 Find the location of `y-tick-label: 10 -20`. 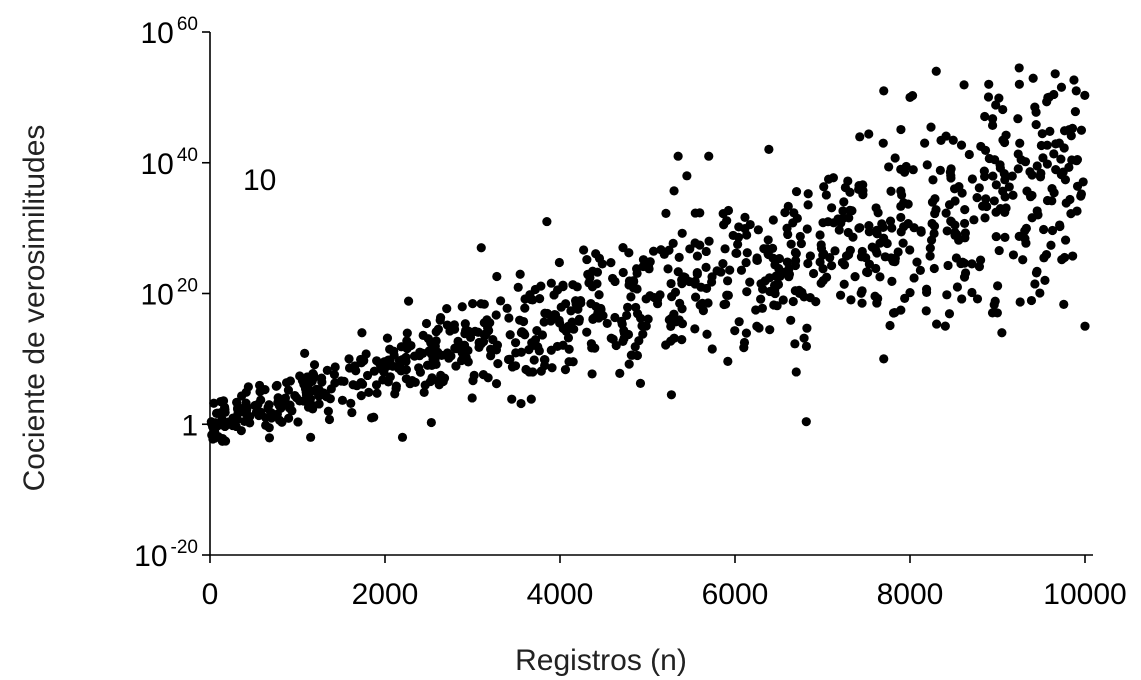

y-tick-label: 10 -20 is located at coordinates (166, 555).